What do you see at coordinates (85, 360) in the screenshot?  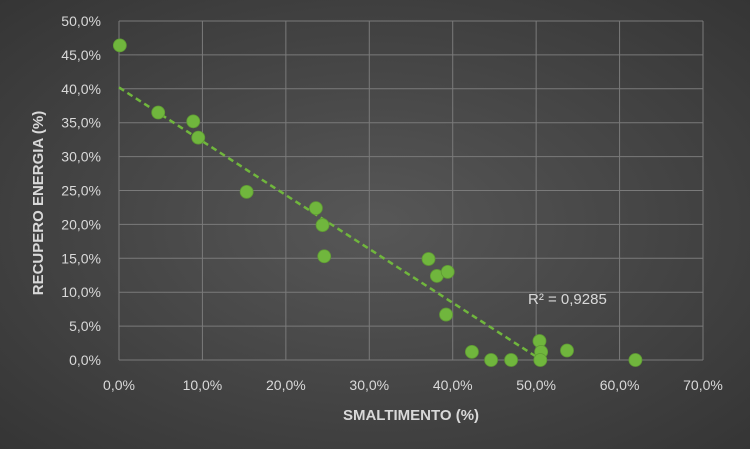 I see `y-tick-label: 0,0%` at bounding box center [85, 360].